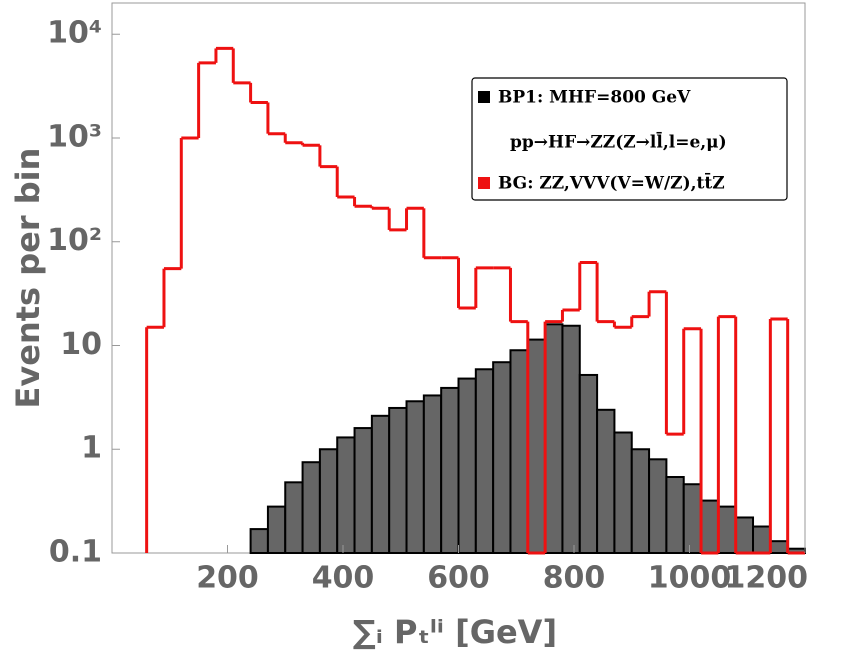 Image resolution: width=850 pixels, height=672 pixels. What do you see at coordinates (611, 182) in the screenshot?
I see `legend-label: BG: ZZ,VVV(V=W/Z),tt̄Z` at bounding box center [611, 182].